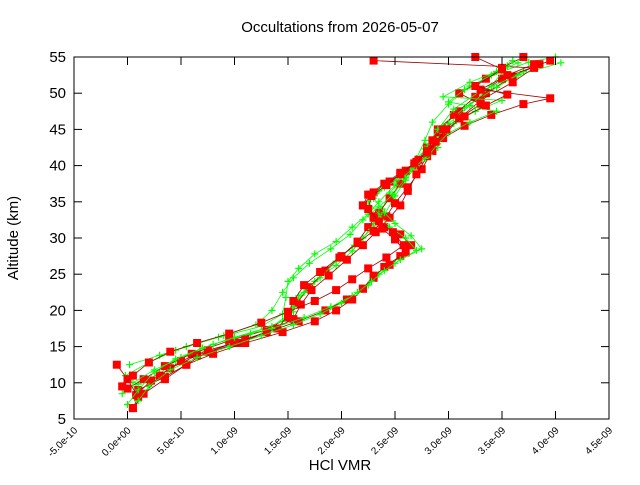 This screenshot has height=485, width=640. Describe the element at coordinates (57, 93) in the screenshot. I see `y-tick-label: 50` at that location.